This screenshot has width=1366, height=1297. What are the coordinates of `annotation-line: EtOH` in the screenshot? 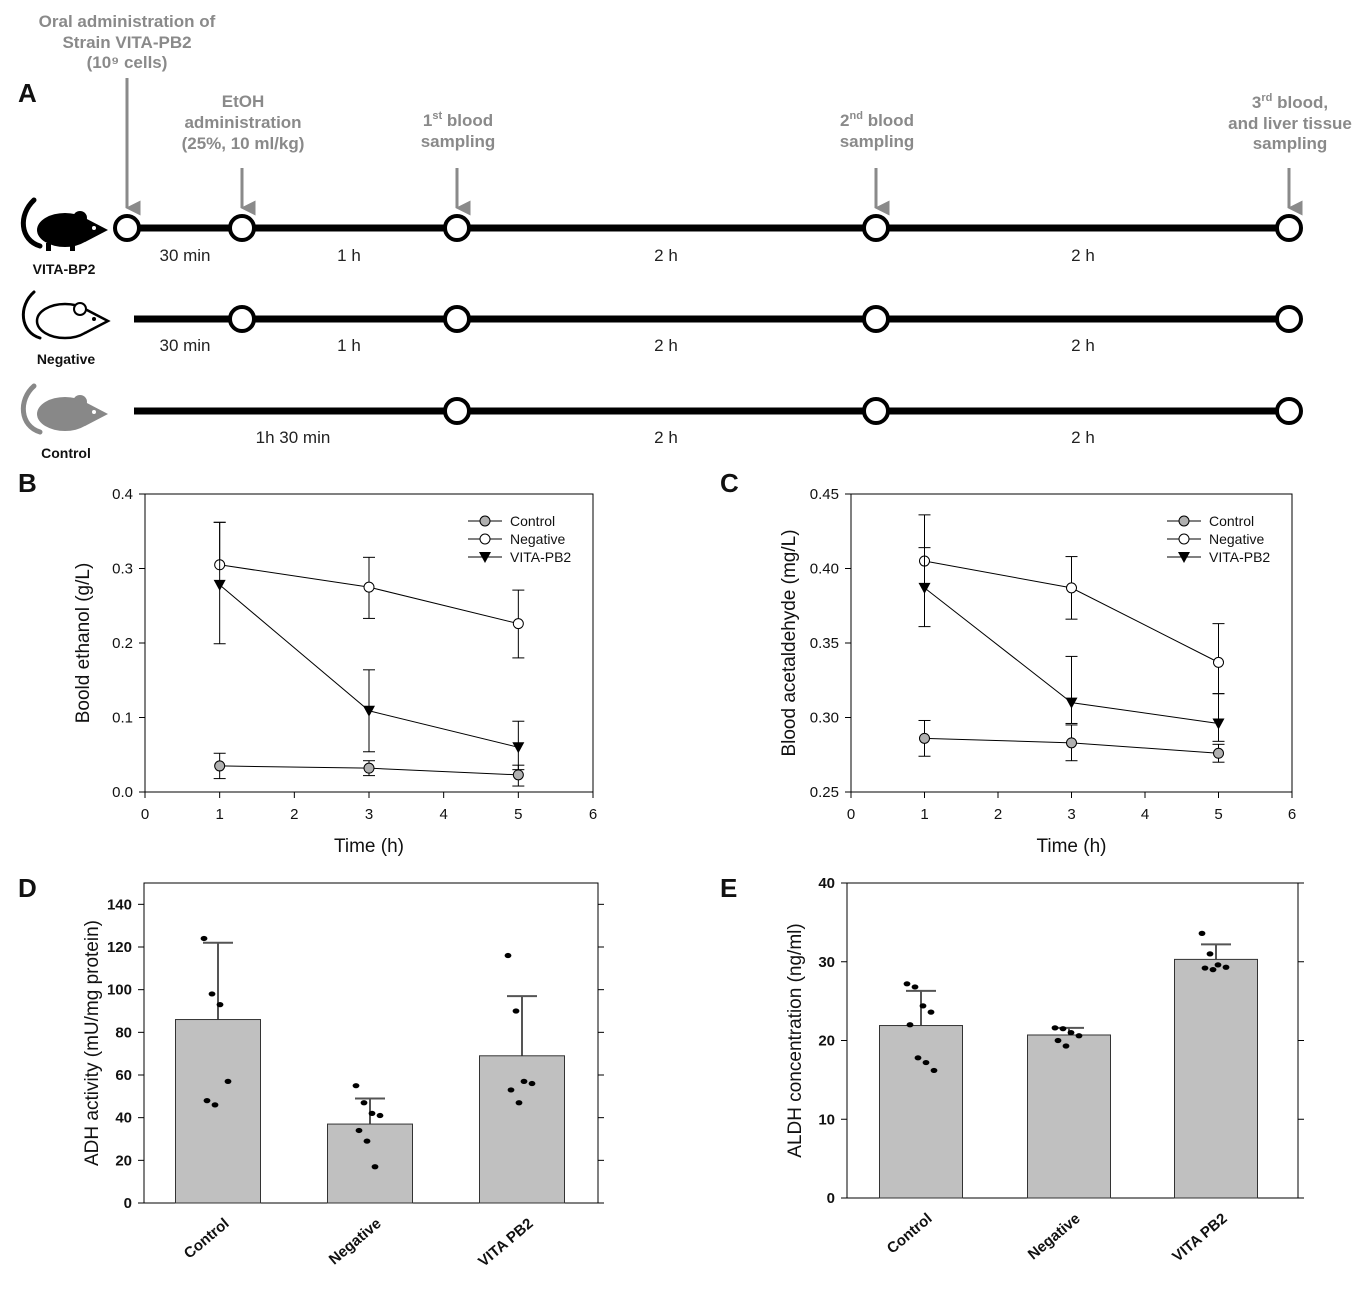 It's located at (243, 101).